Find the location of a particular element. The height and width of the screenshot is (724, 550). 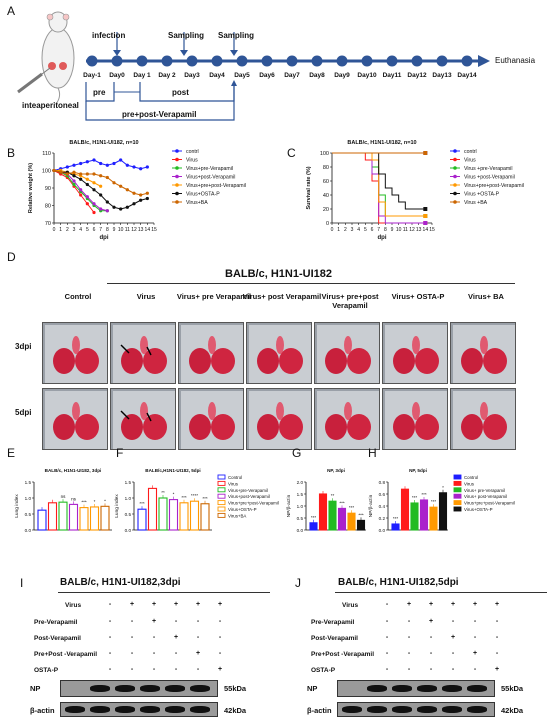

blot-protein-label: NP is located at coordinates (35, 688).